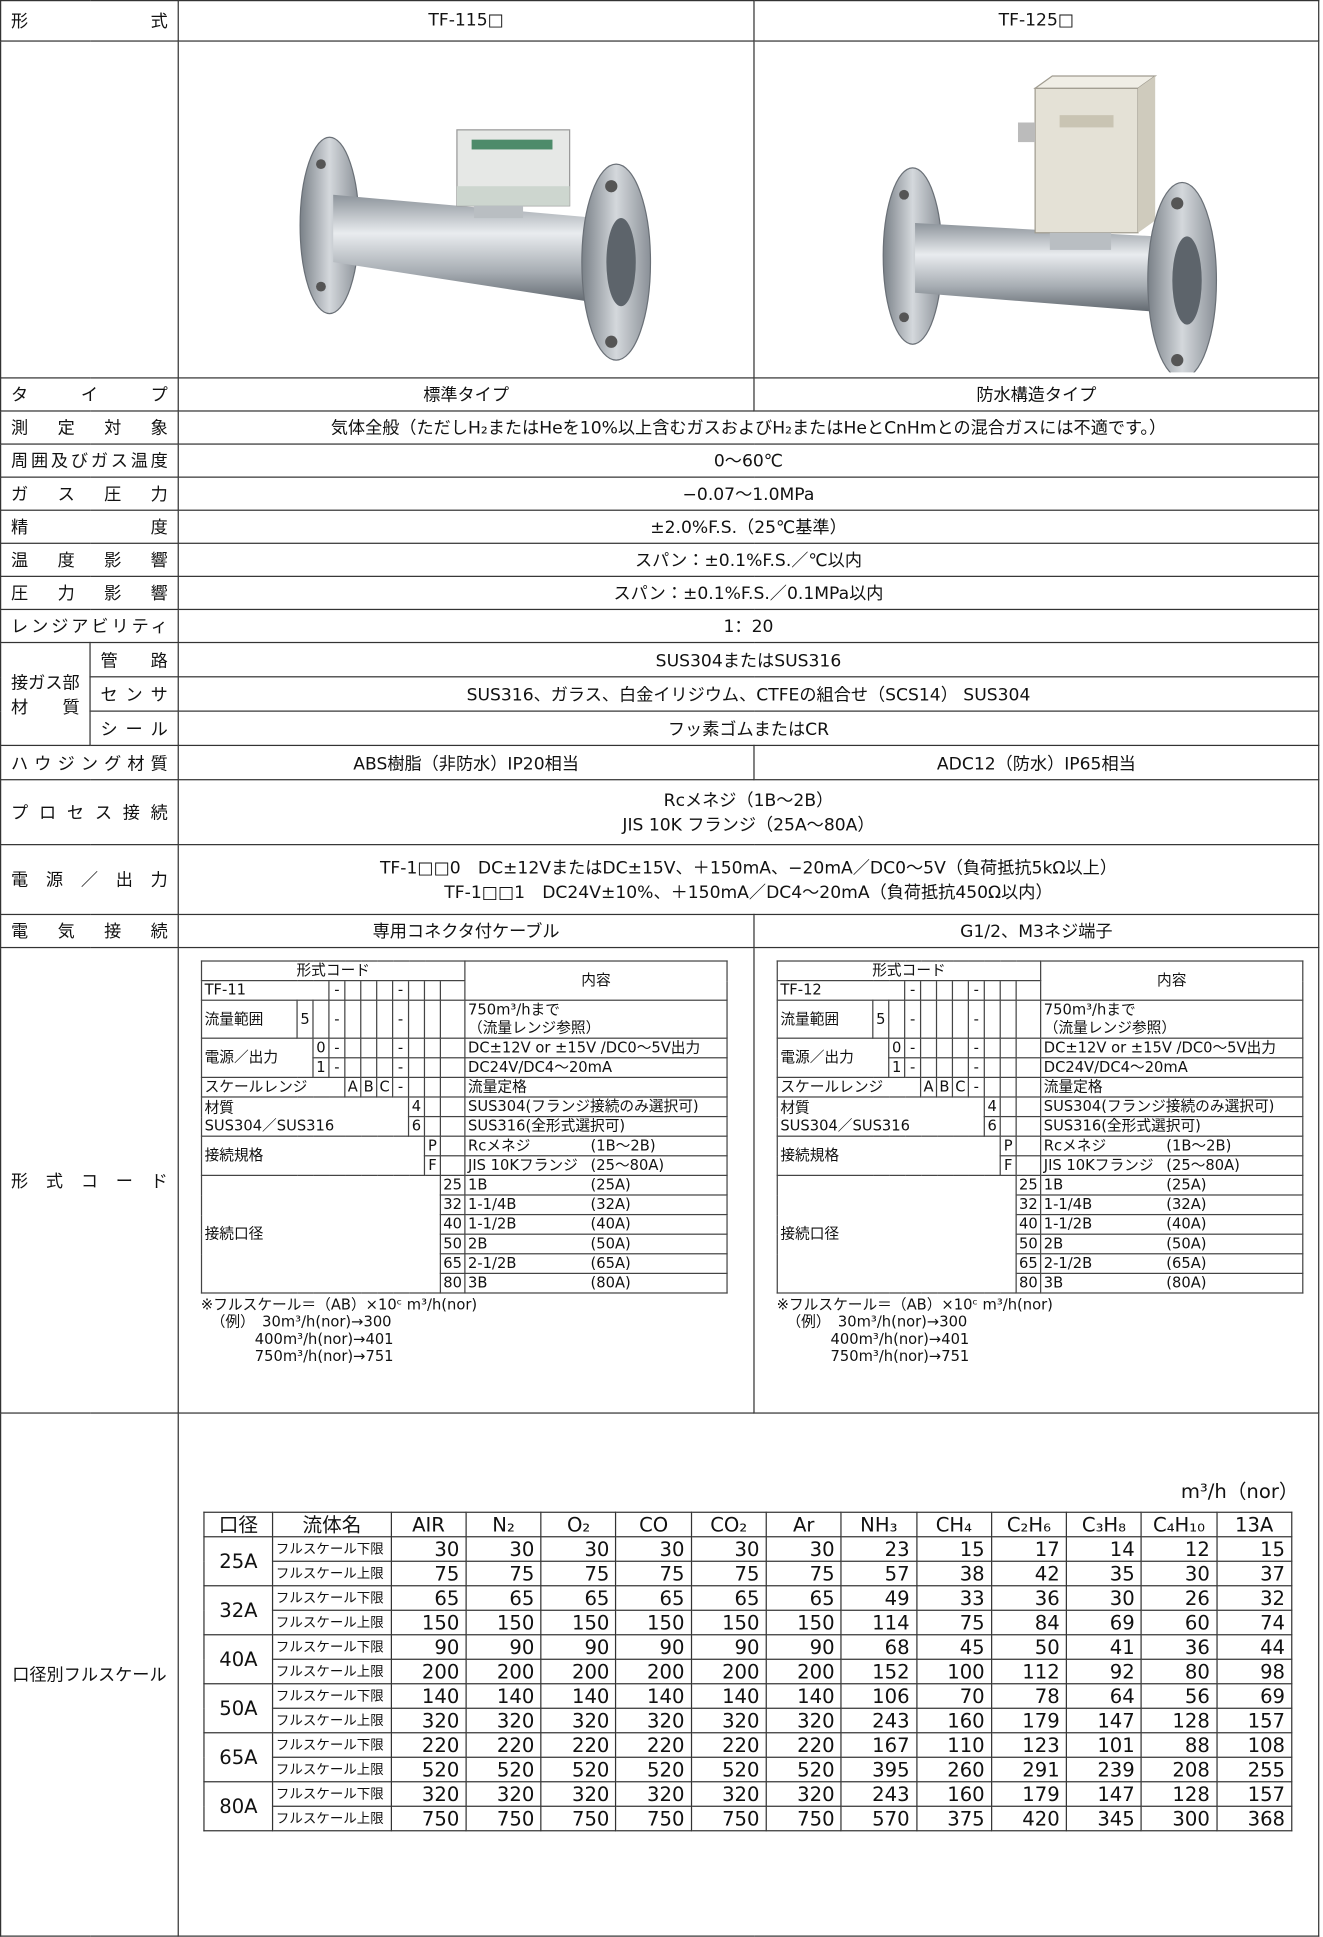 The image size is (1323, 1937). Describe the element at coordinates (1040, 1019) in the screenshot. I see `code-line: 流量範囲 5- -750m³/hまで （流量レンジ参照）` at that location.